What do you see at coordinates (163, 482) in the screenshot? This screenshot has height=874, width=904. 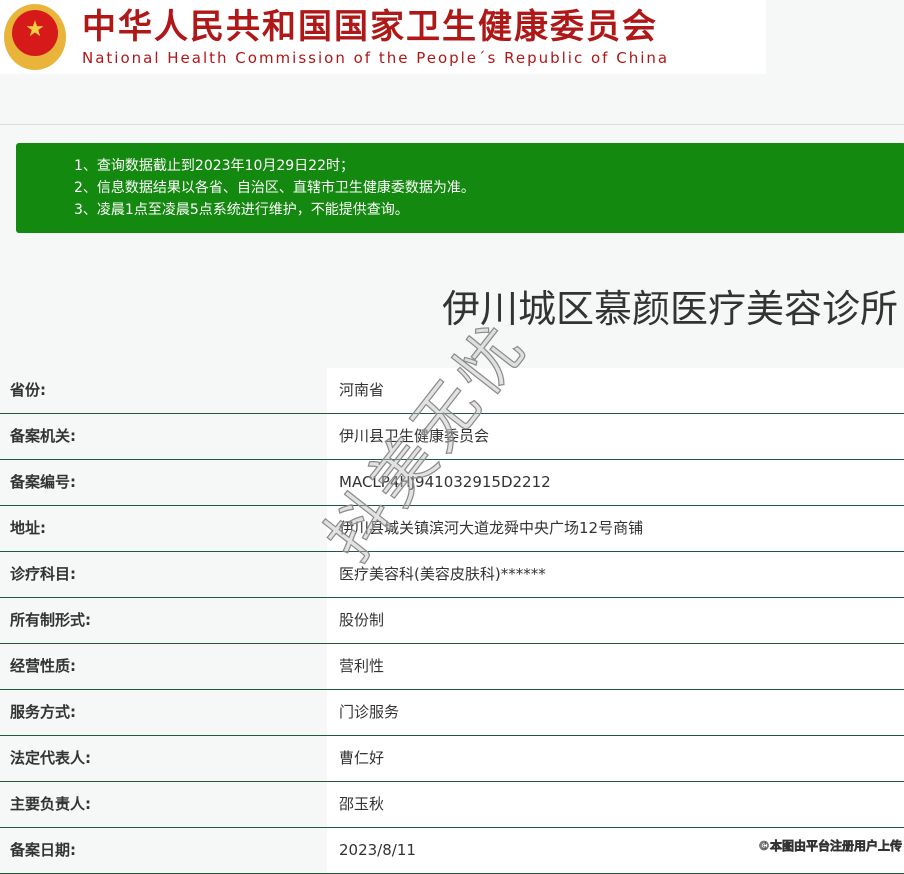 I see `row-label: 备案编号:` at bounding box center [163, 482].